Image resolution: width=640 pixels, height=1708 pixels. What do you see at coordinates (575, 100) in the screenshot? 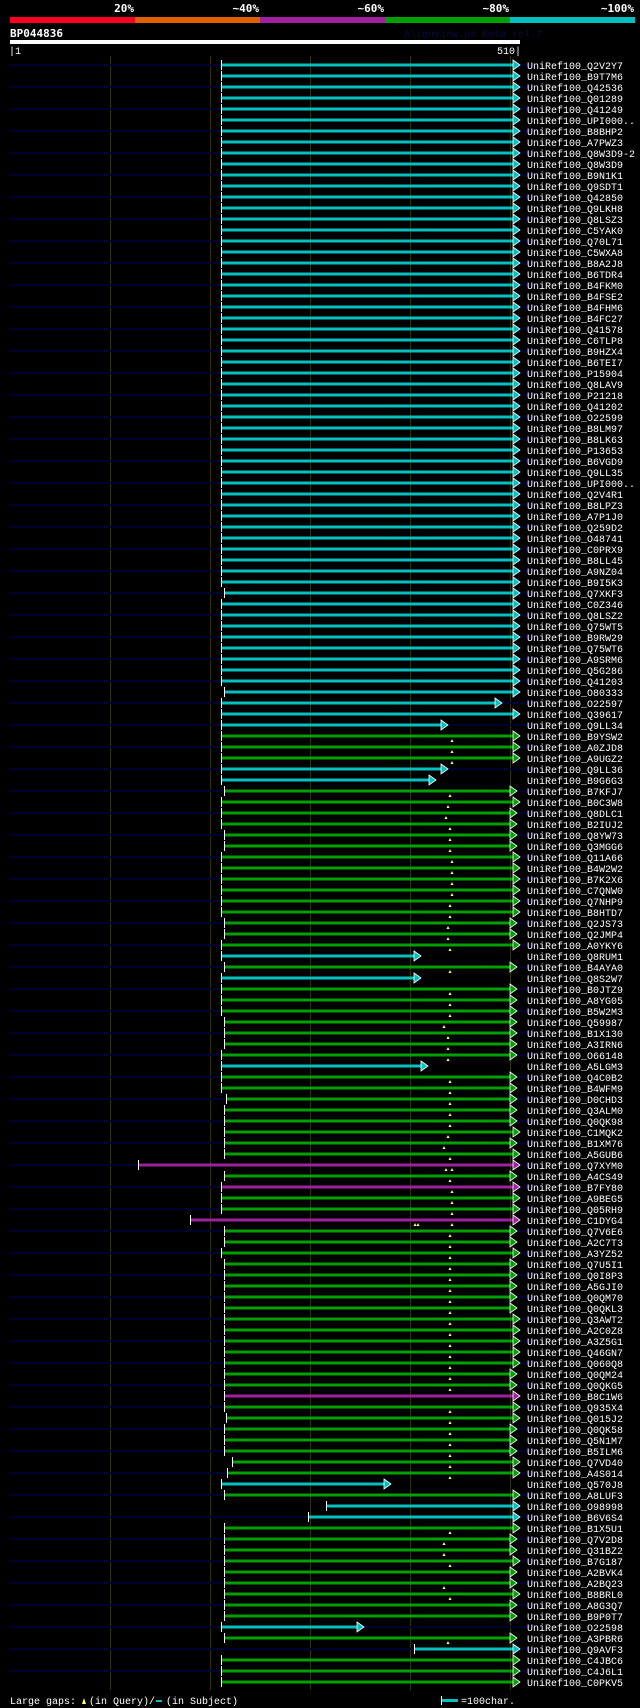
I see `hit-label: UniRef100_Q01289` at bounding box center [575, 100].